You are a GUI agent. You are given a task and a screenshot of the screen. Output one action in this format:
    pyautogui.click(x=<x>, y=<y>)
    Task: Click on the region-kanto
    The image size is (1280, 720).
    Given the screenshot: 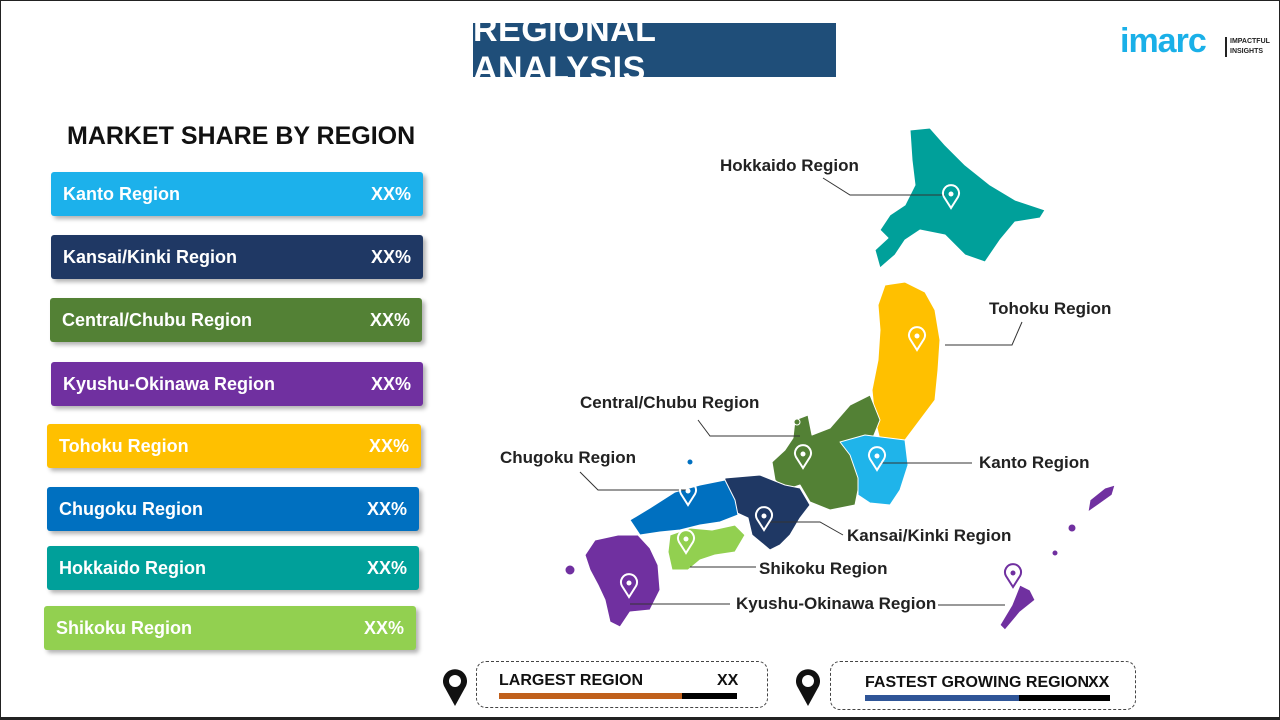 What is the action you would take?
    pyautogui.click(x=874, y=470)
    